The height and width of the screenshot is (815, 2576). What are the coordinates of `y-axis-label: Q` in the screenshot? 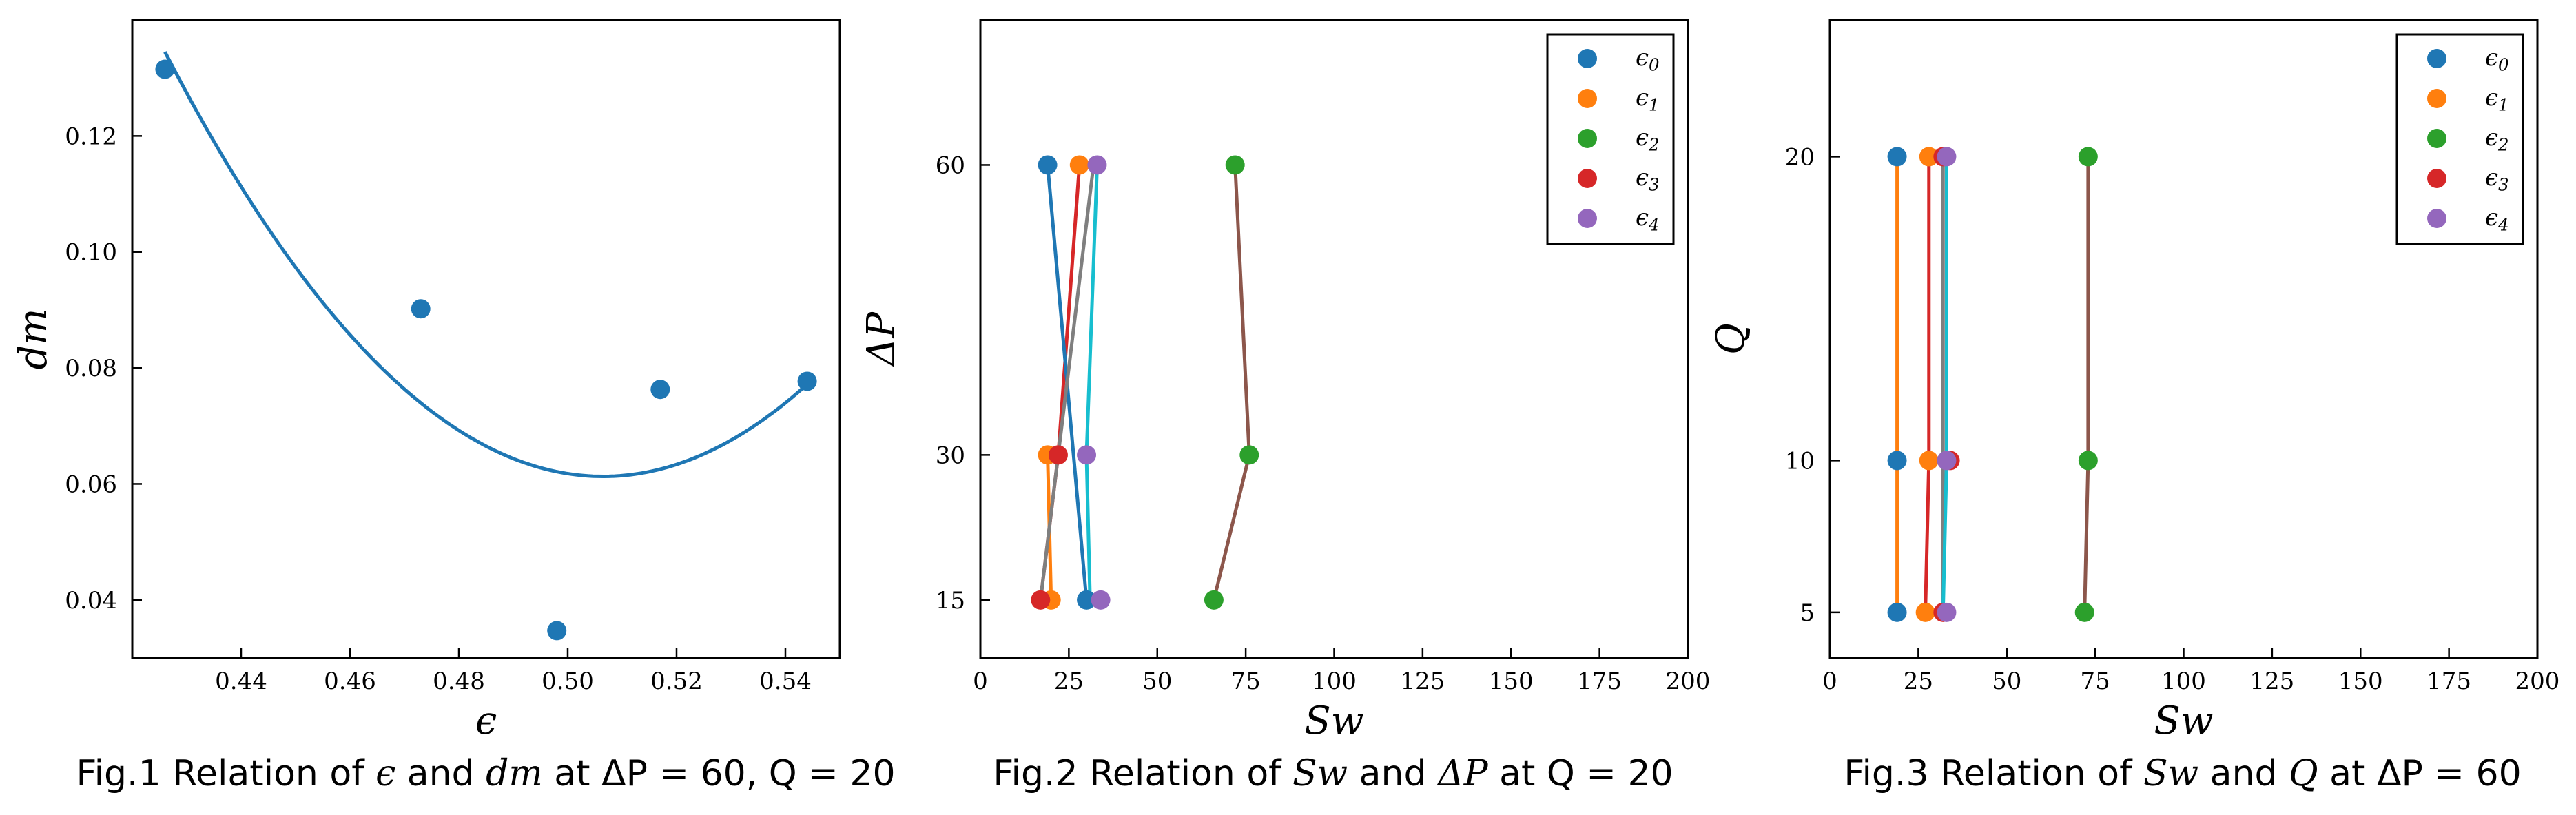 It's located at (1731, 339).